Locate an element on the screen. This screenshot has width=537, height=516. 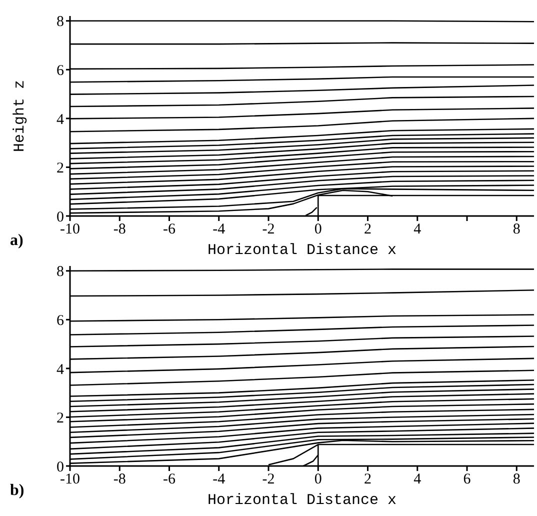
text: b) is located at coordinates (17, 491).